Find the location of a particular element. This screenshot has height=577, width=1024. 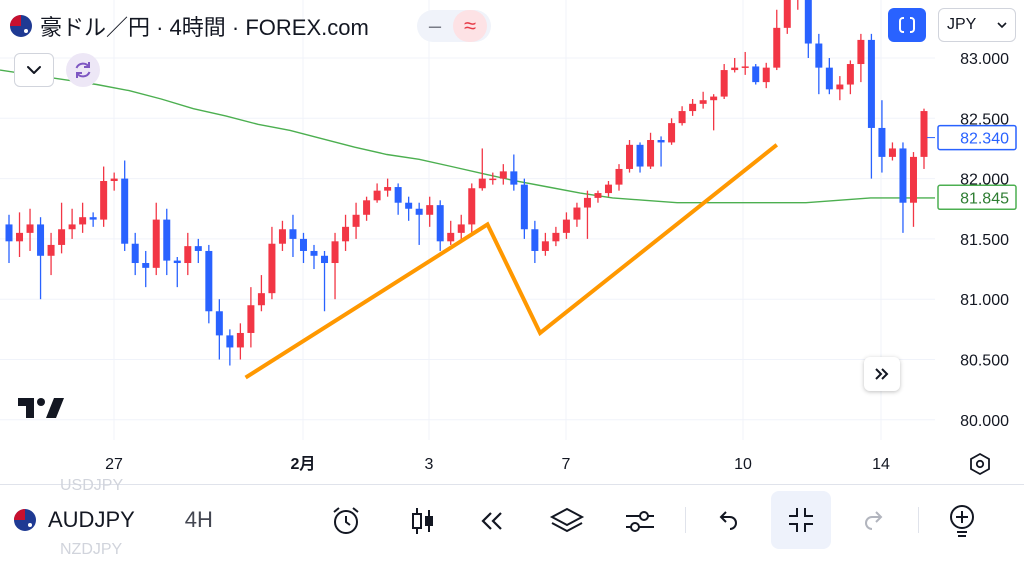

settings-sliders-icon is located at coordinates (640, 521).